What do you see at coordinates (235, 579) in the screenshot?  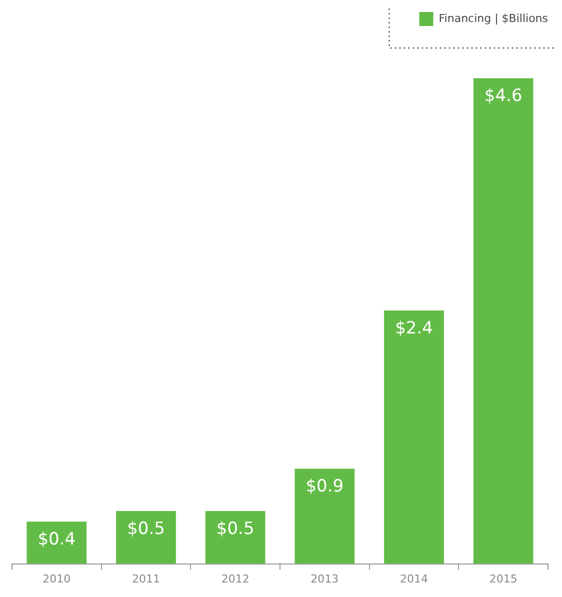 I see `x-tick-label: 2012` at bounding box center [235, 579].